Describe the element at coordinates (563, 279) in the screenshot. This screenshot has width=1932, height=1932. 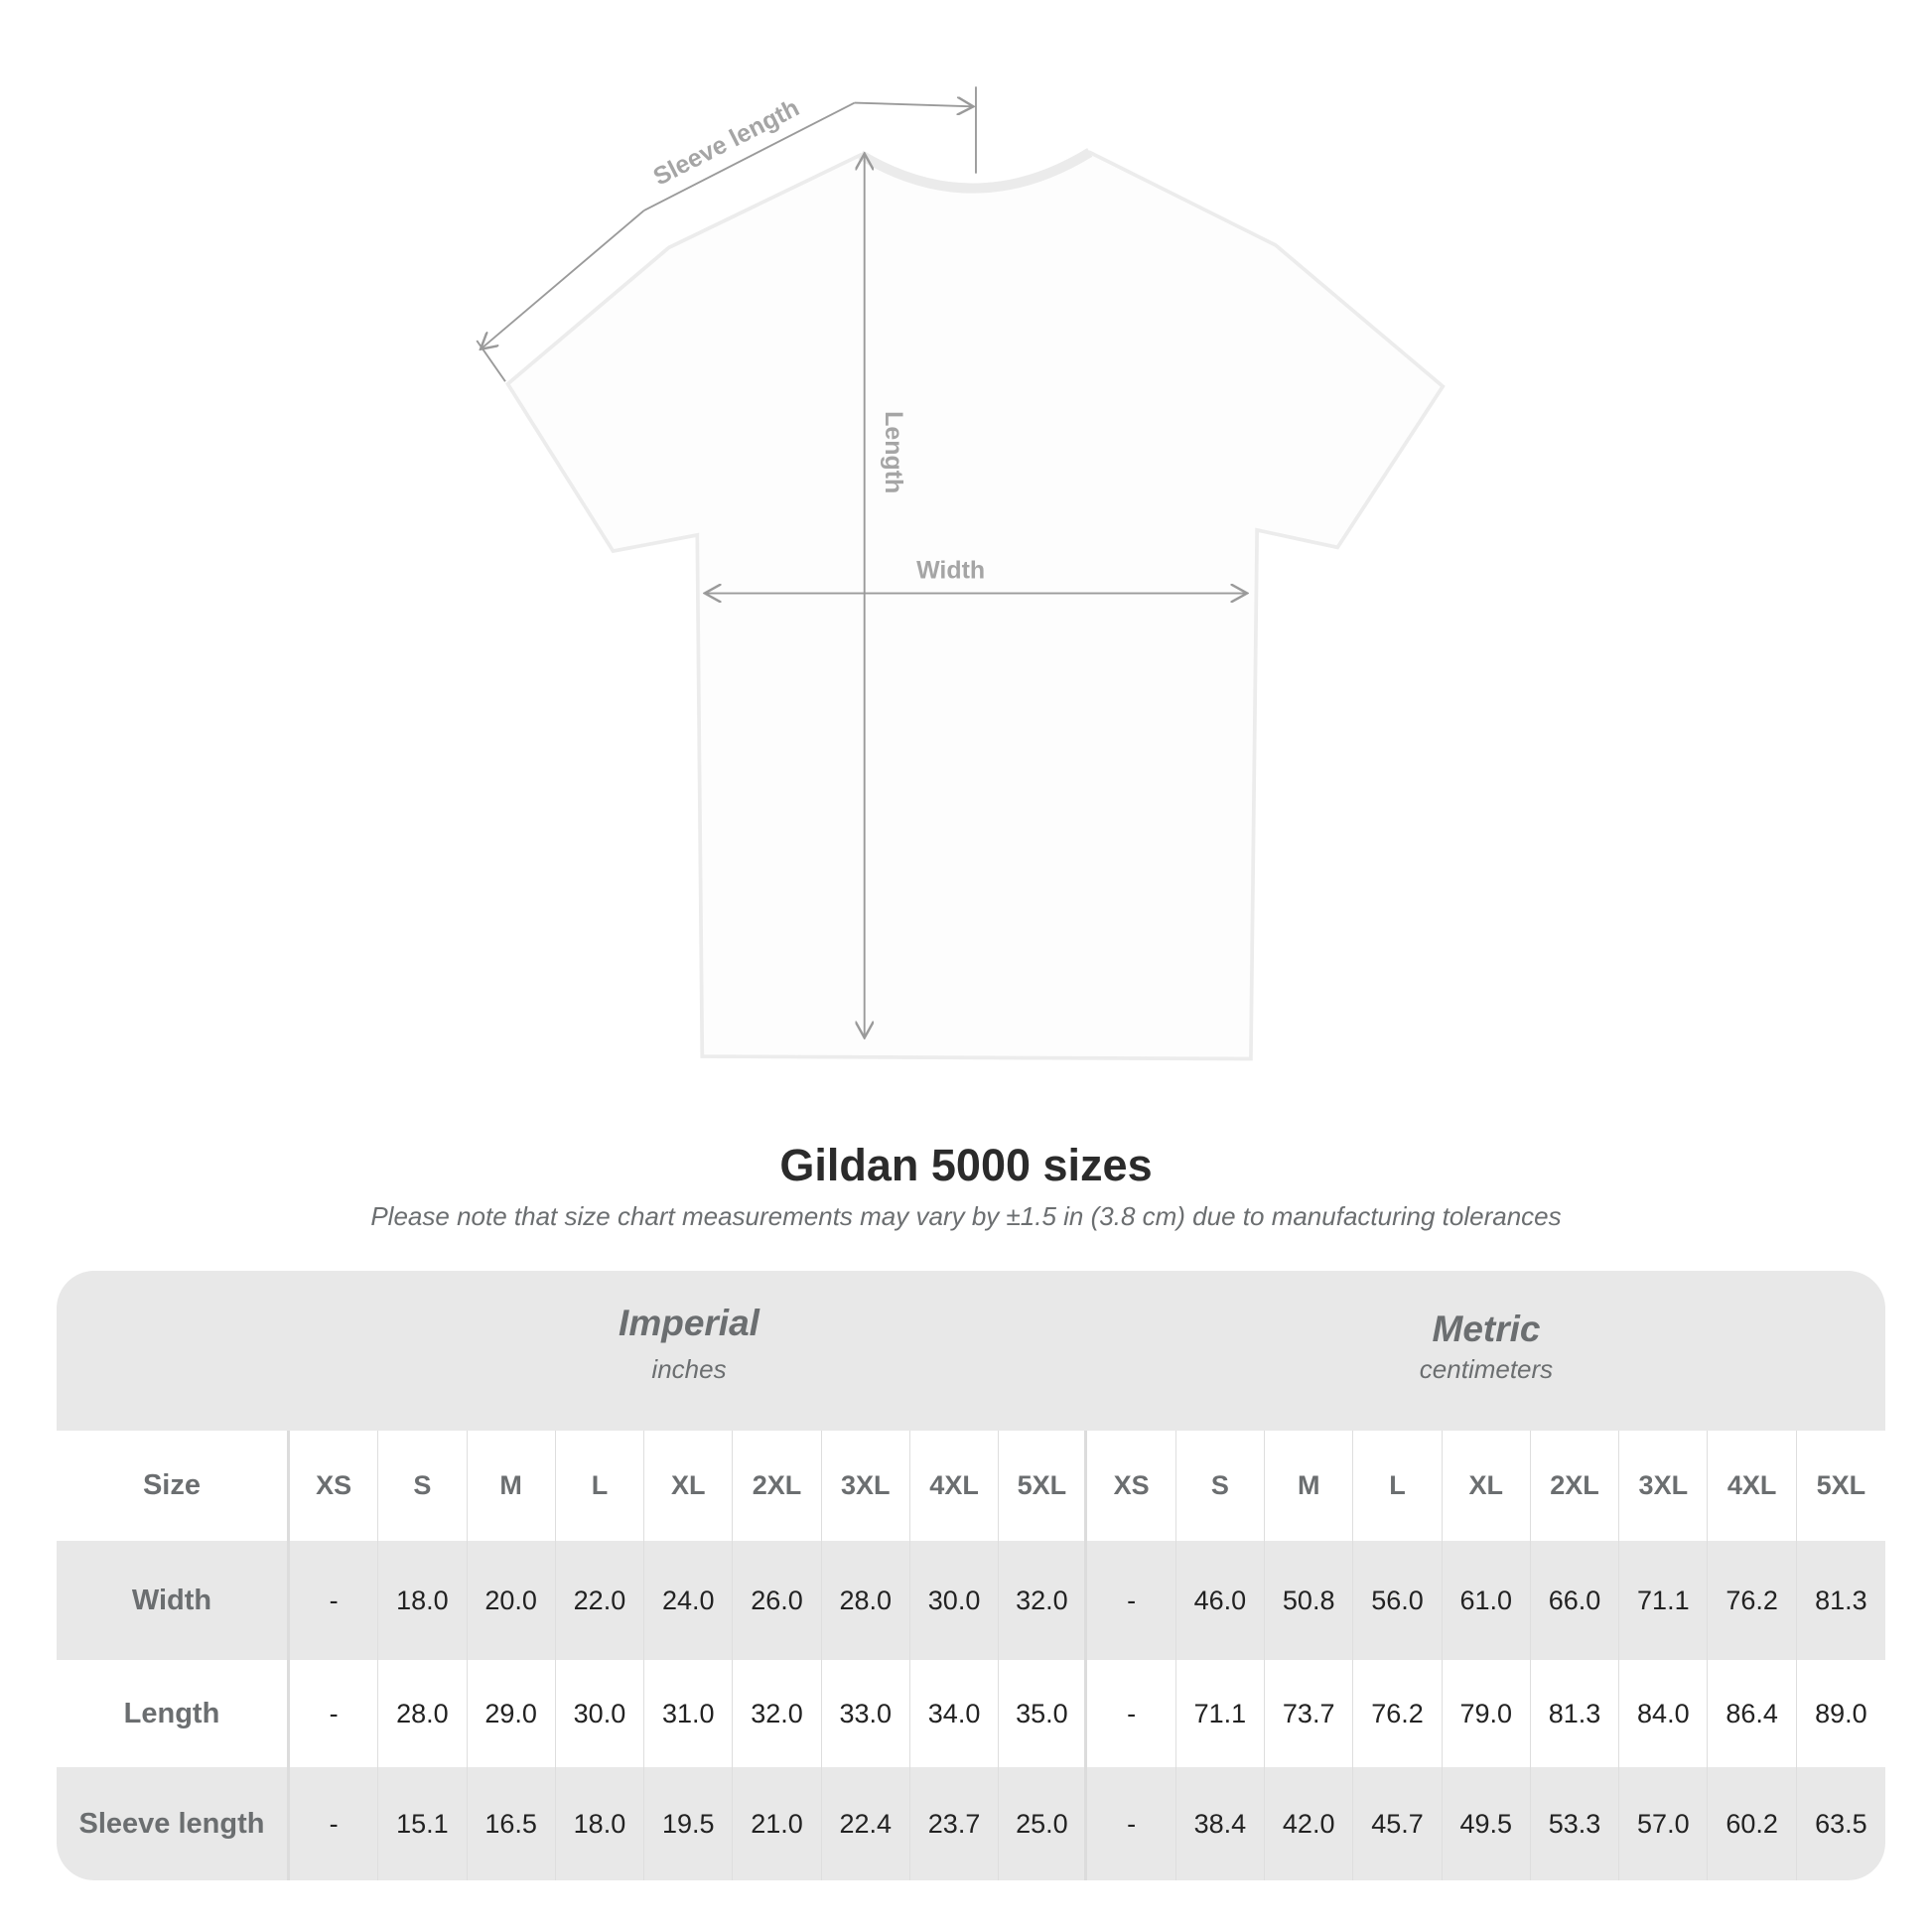
I see `sleeve-measure-line` at that location.